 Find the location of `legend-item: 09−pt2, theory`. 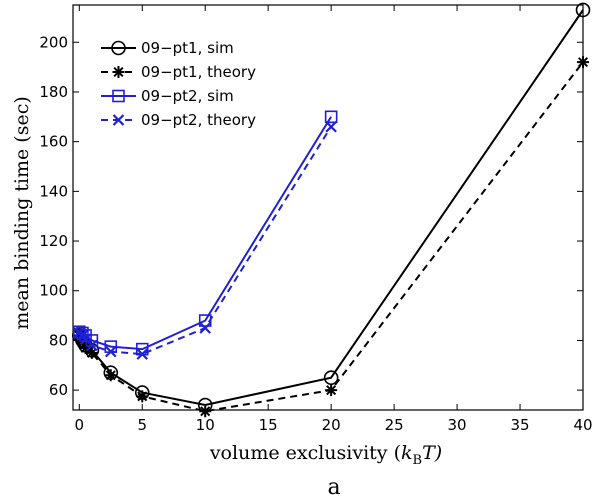

legend-item: 09−pt2, theory is located at coordinates (178, 120).